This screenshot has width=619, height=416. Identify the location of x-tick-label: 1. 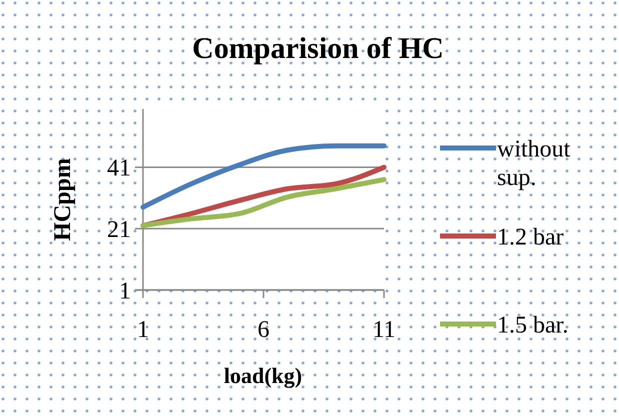
(143, 330).